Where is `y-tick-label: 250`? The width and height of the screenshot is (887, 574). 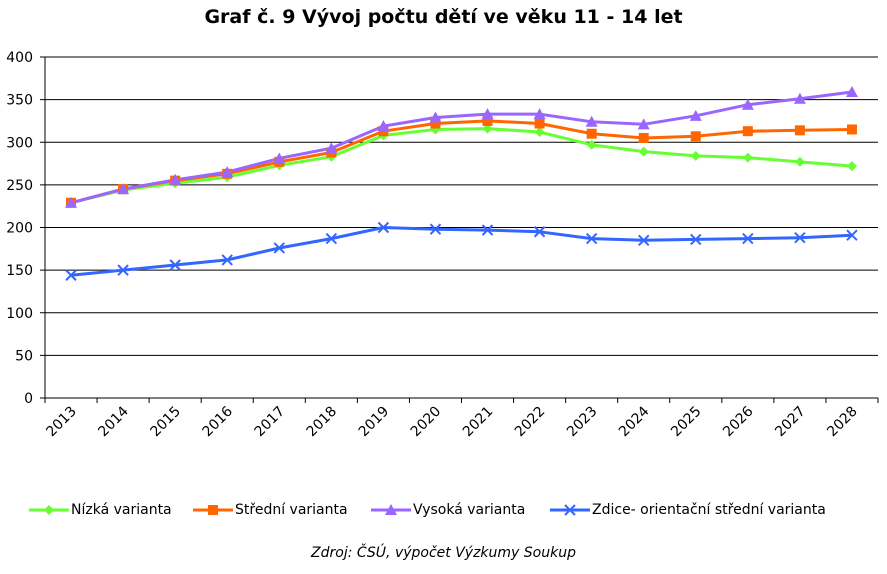 y-tick-label: 250 is located at coordinates (19, 186).